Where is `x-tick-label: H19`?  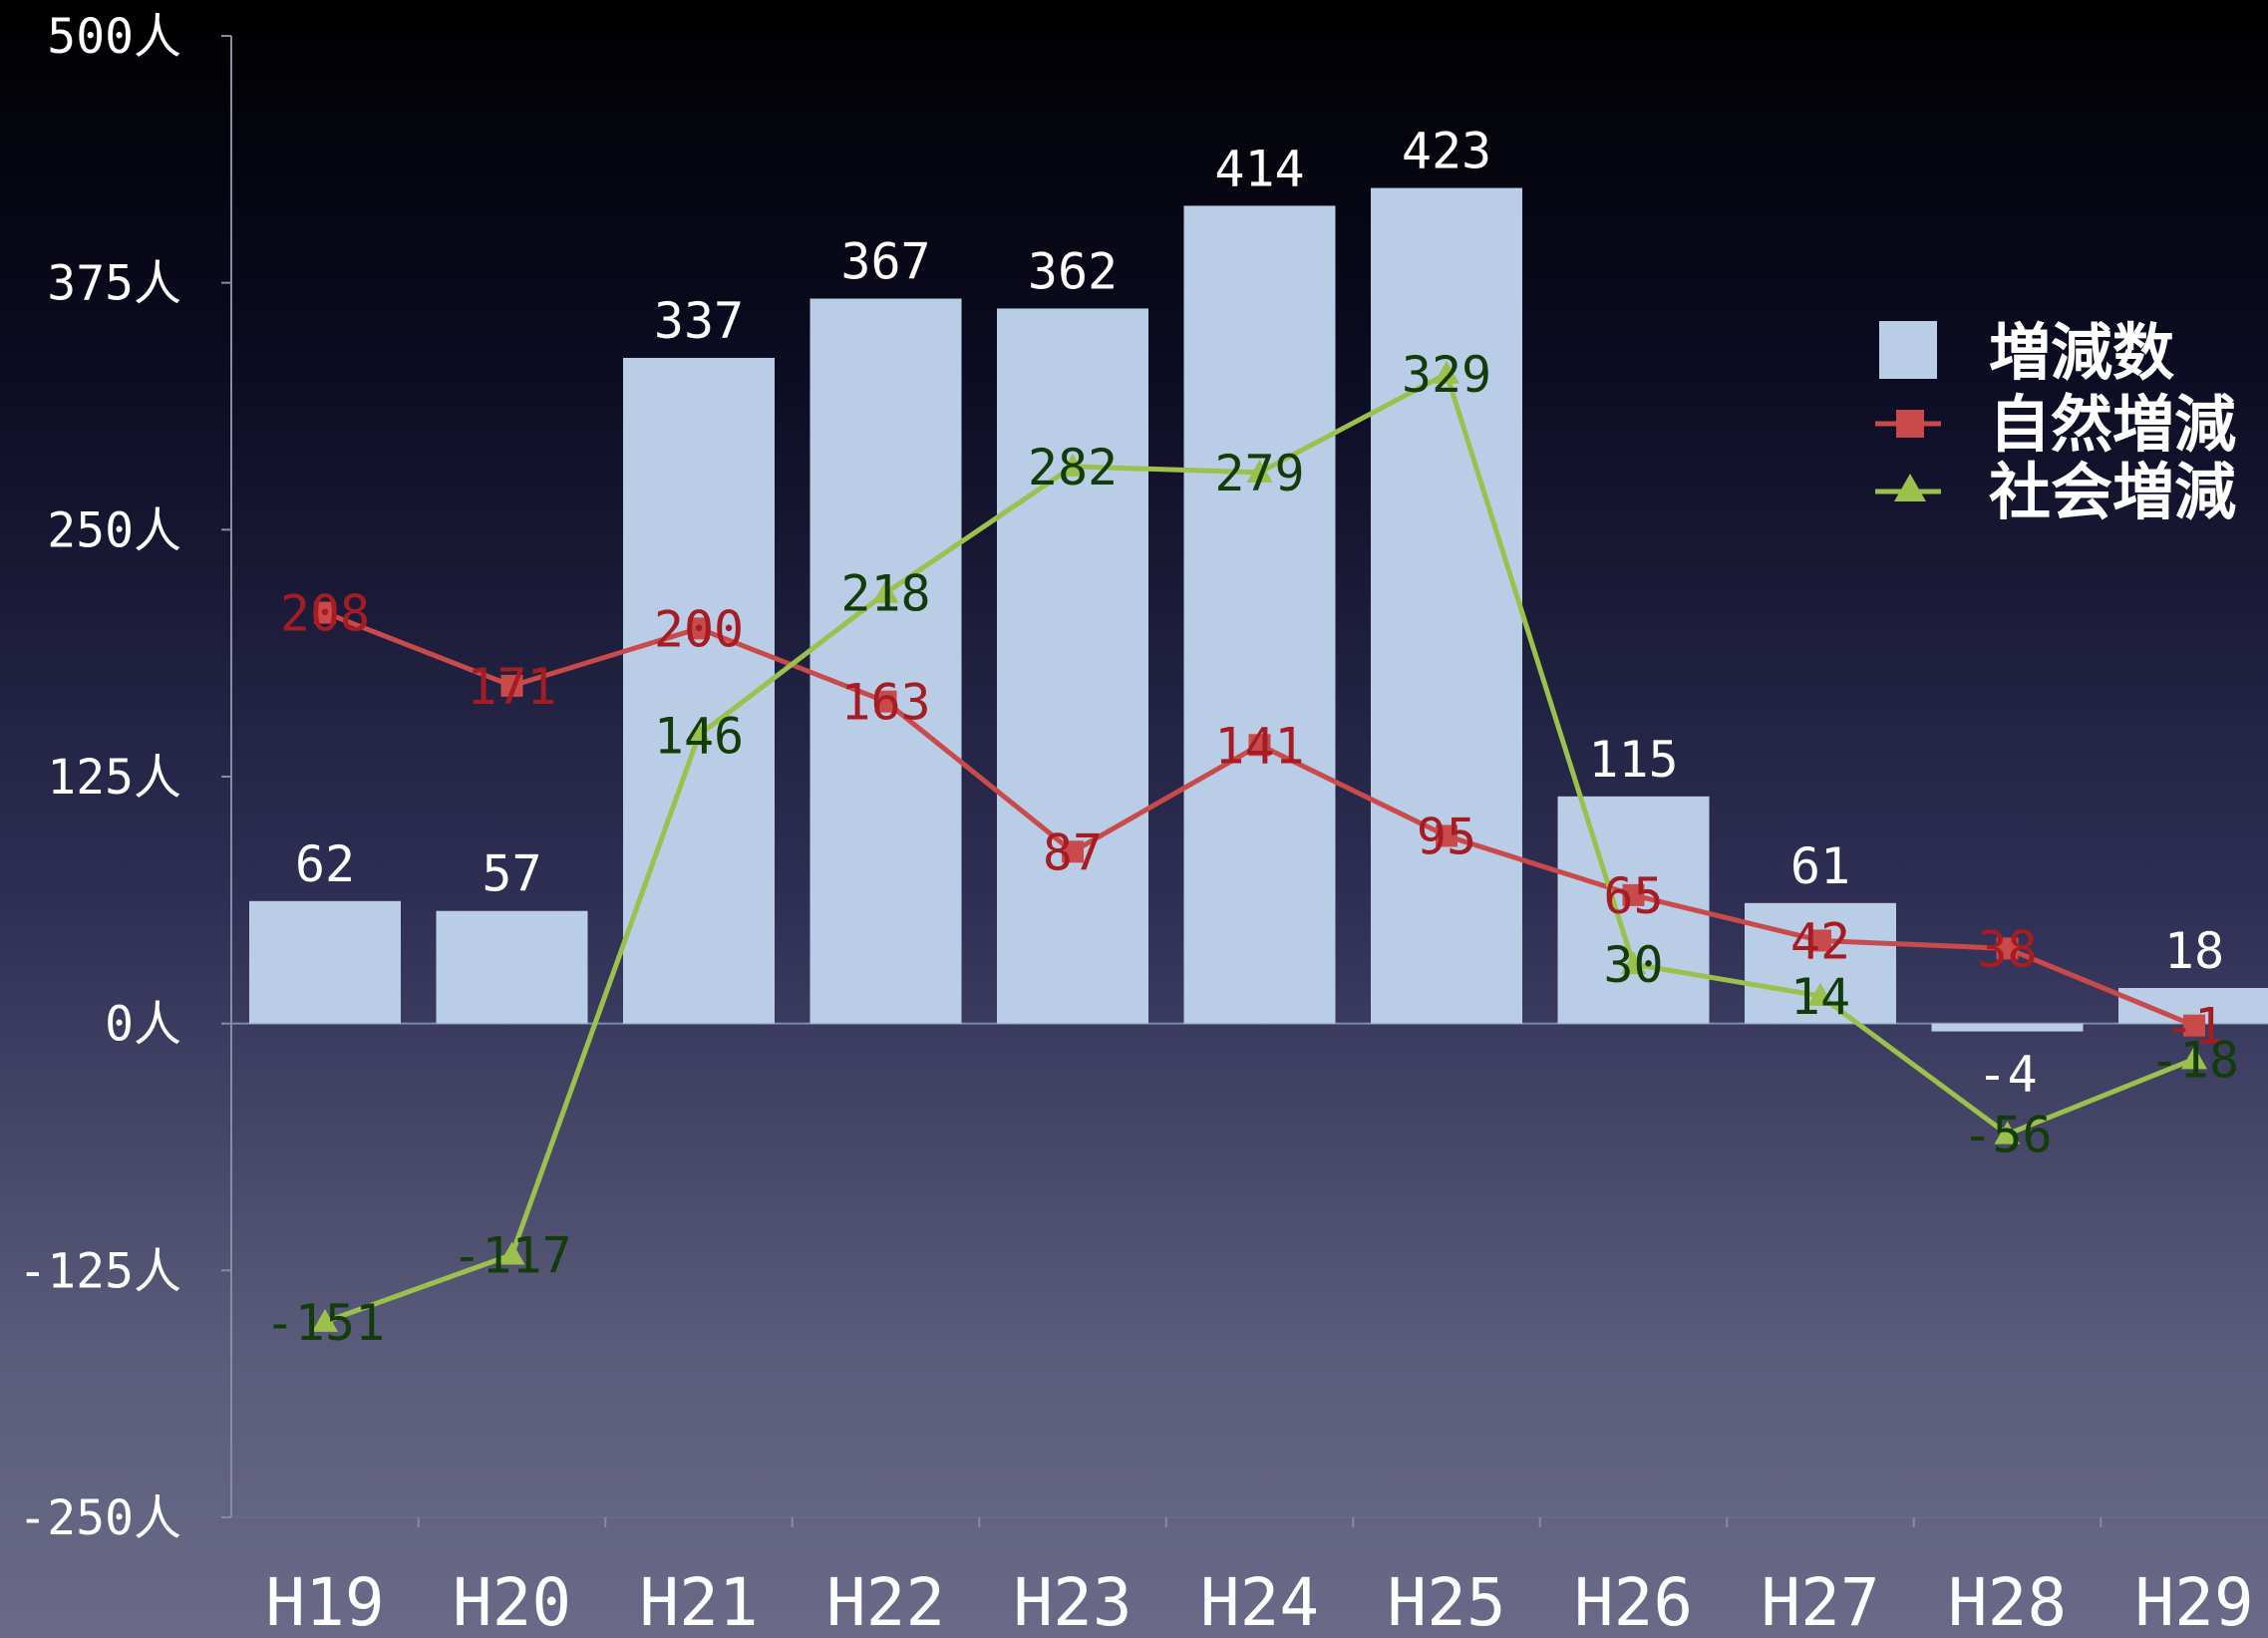 x-tick-label: H19 is located at coordinates (324, 1601).